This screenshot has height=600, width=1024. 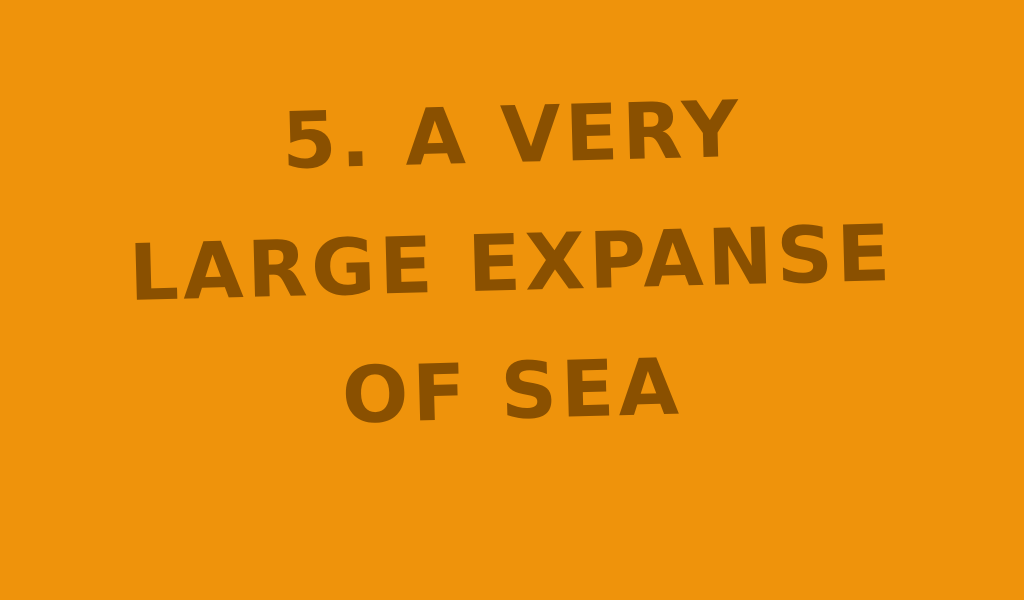 I want to click on clue-line-2: Large Expanse, so click(x=512, y=264).